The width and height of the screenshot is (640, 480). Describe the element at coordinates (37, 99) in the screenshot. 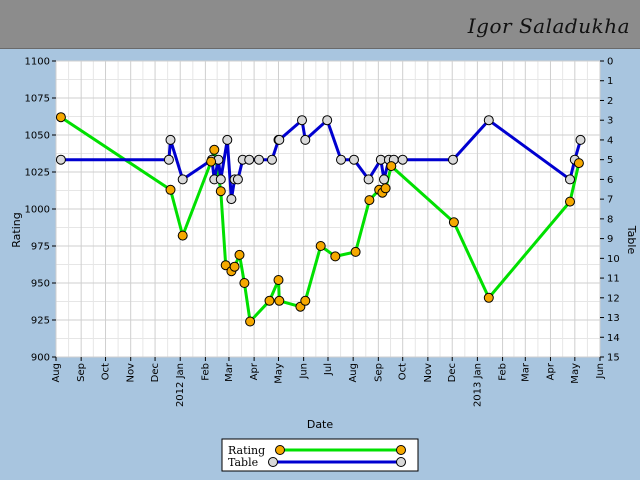

I see `y-tick-label: 1075` at that location.